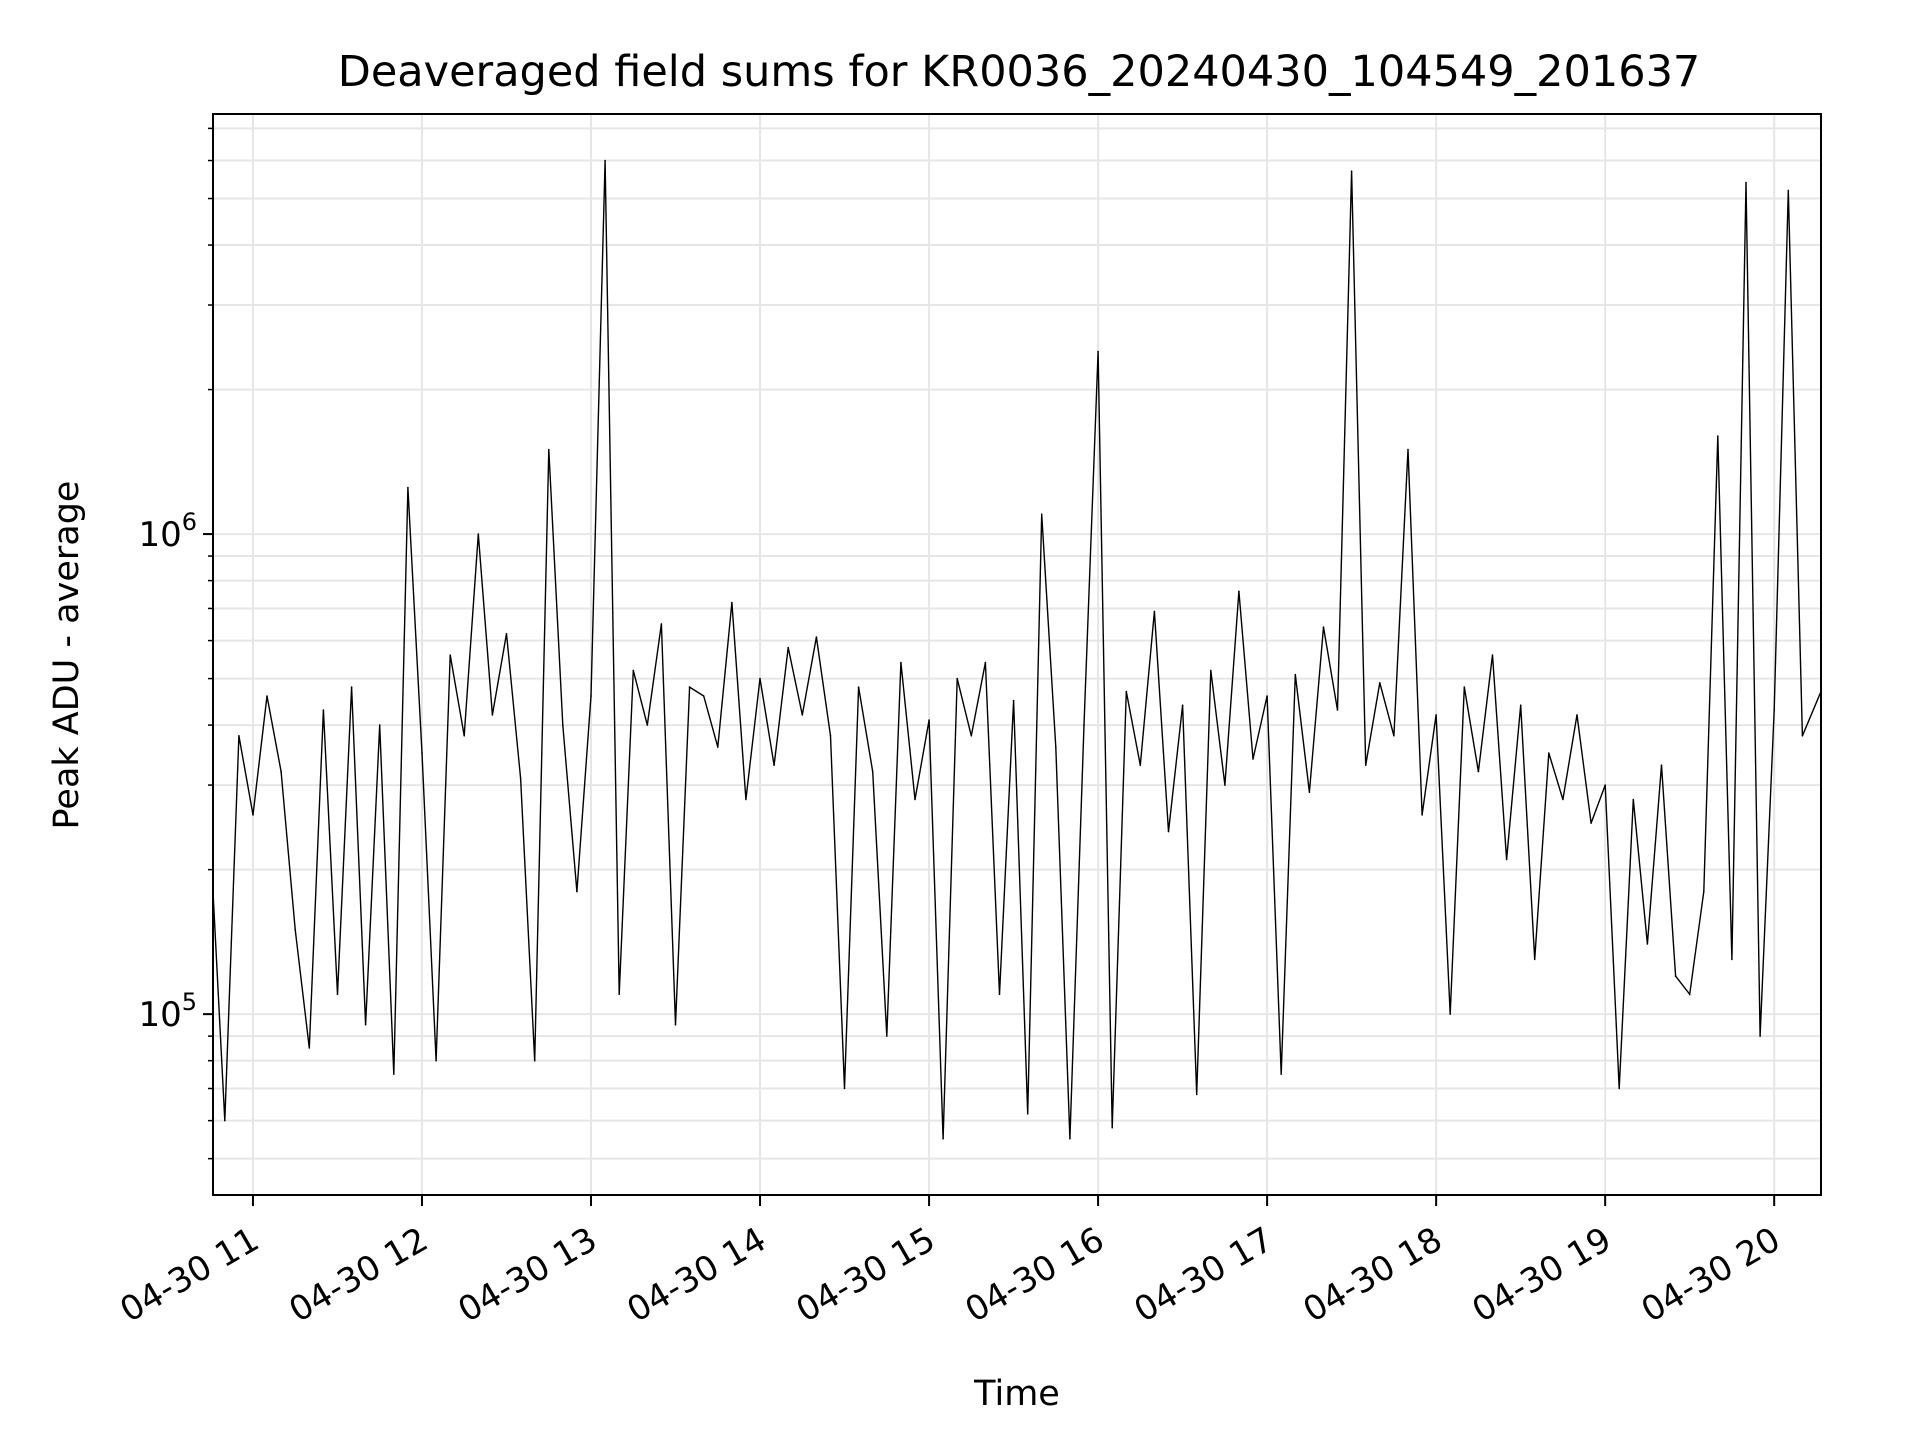 The width and height of the screenshot is (1920, 1440). Describe the element at coordinates (67, 655) in the screenshot. I see `y-axis-label: Peak ADU - average` at that location.